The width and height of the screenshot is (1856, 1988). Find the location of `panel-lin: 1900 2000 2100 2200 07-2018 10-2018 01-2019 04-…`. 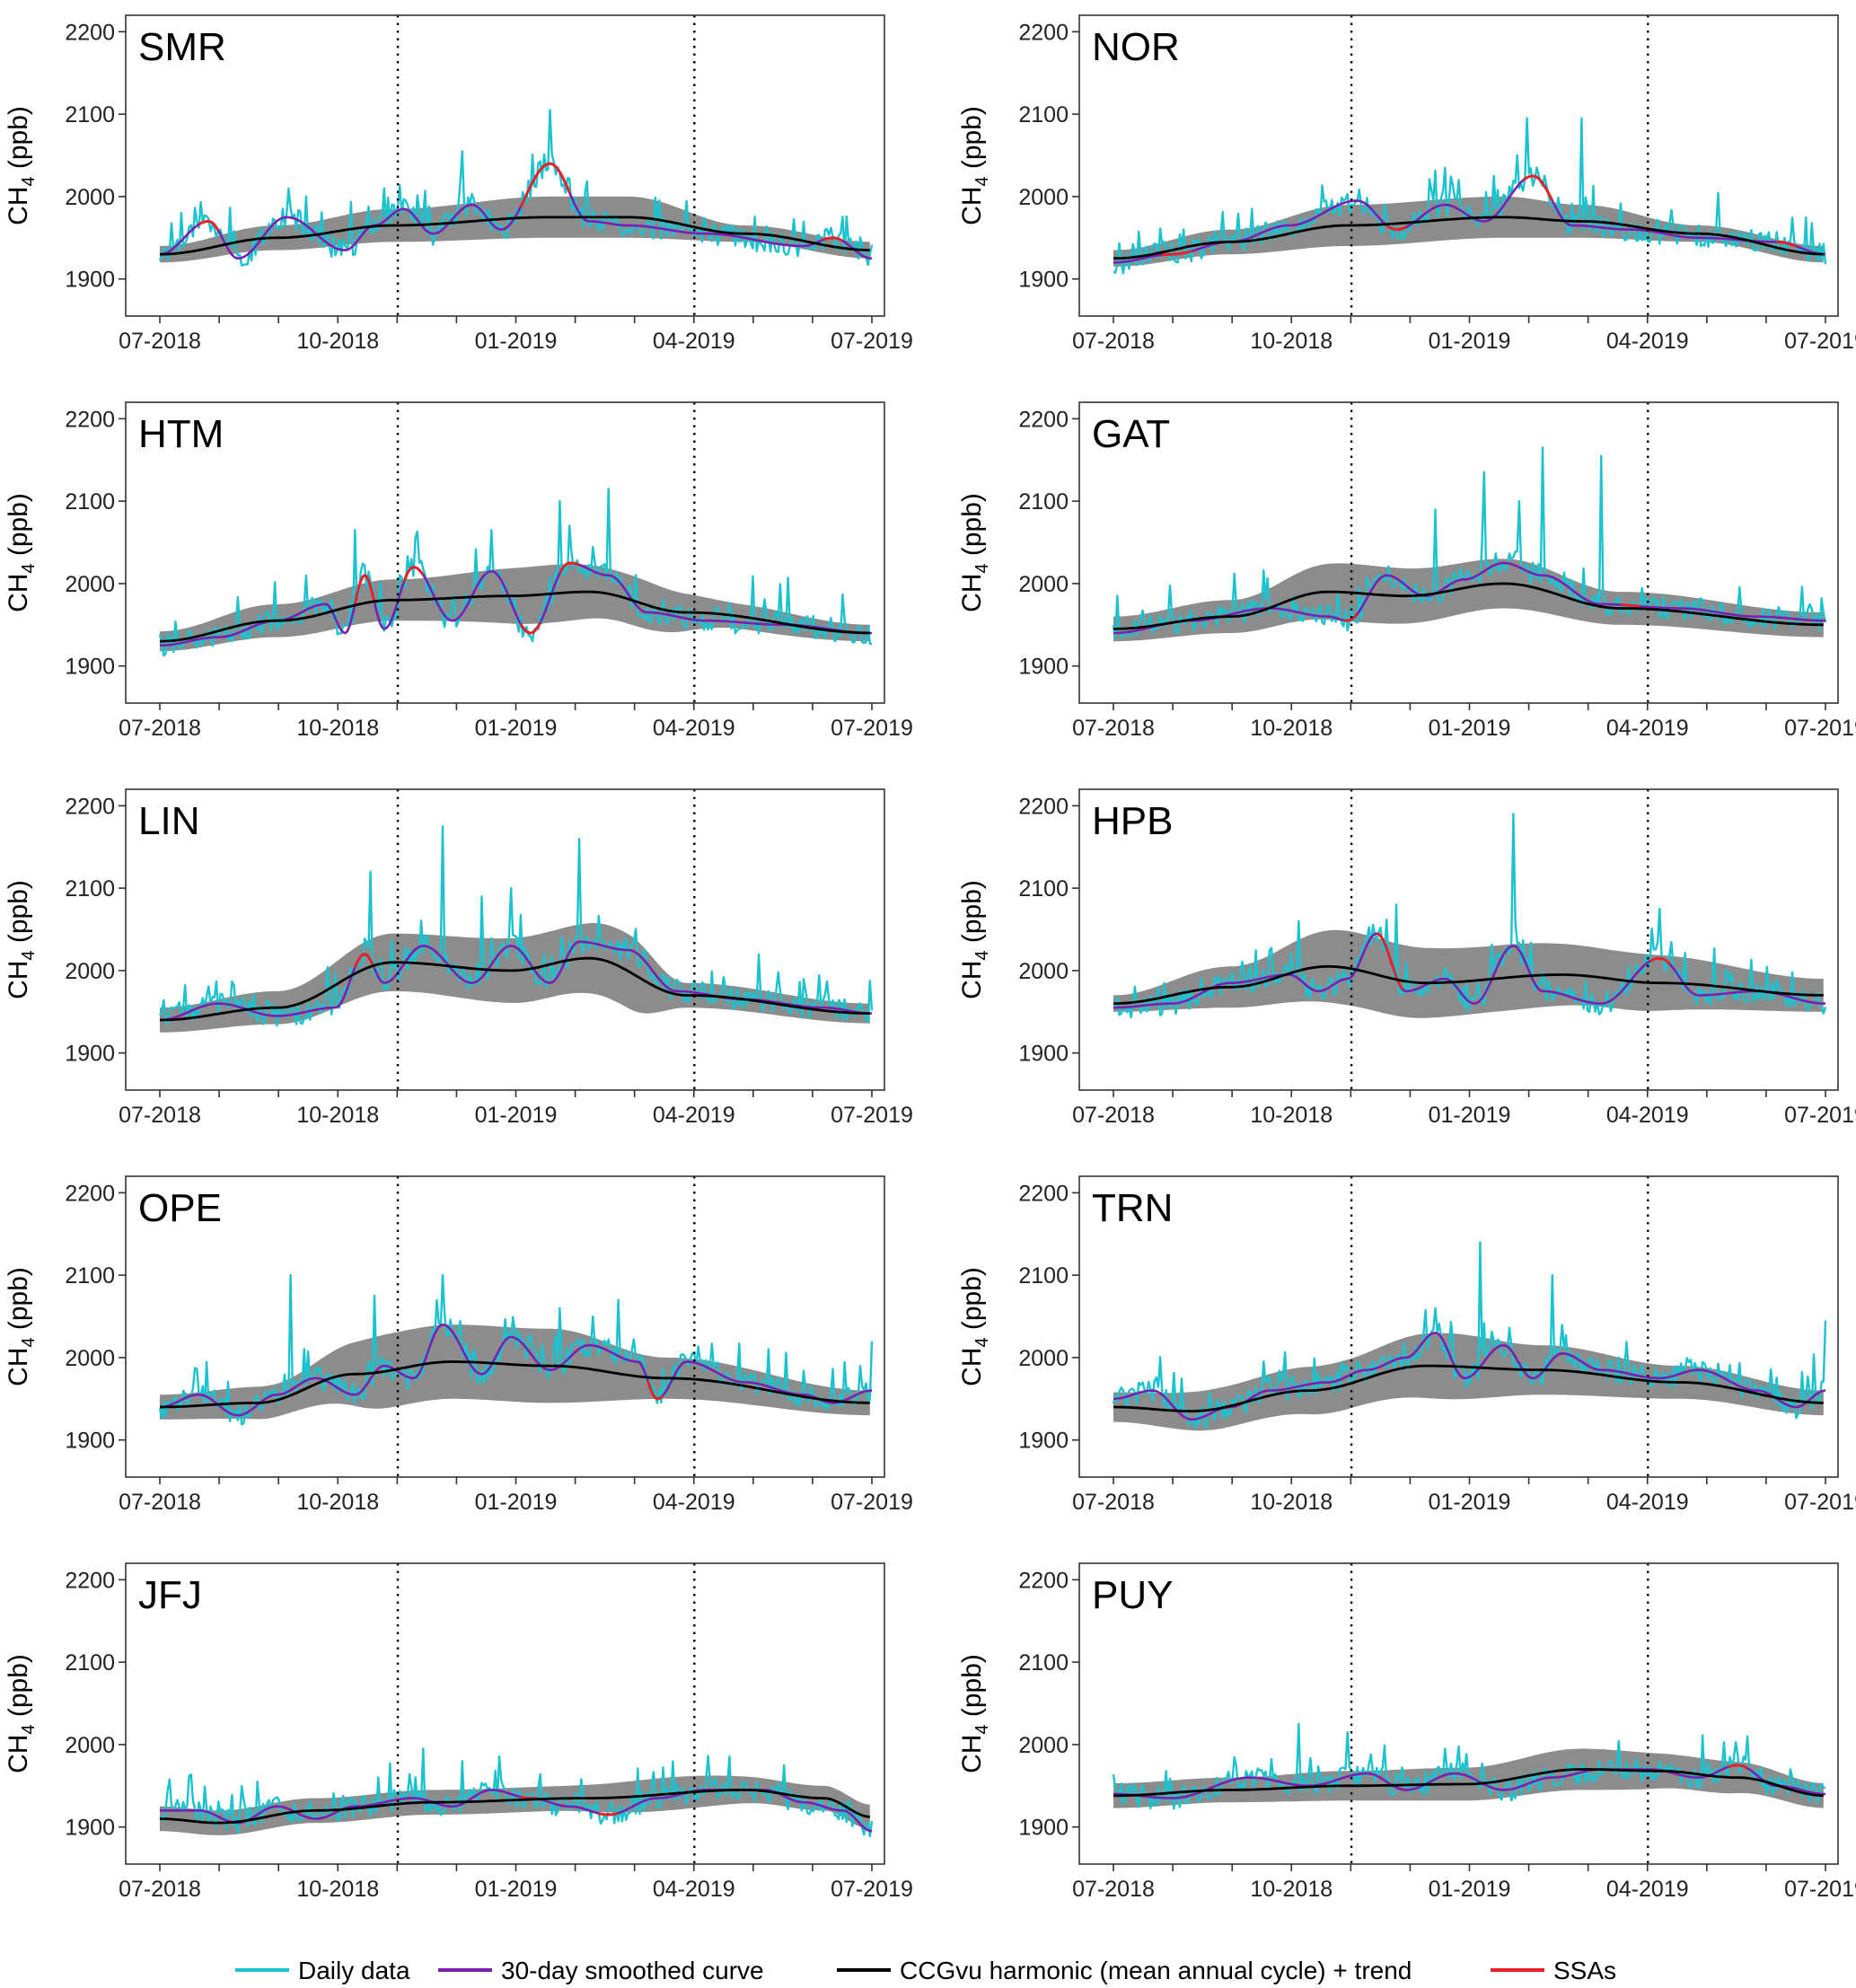

panel-lin: 1900 2000 2100 2200 07-2018 10-2018 01-2019 04-… is located at coordinates (458, 958).